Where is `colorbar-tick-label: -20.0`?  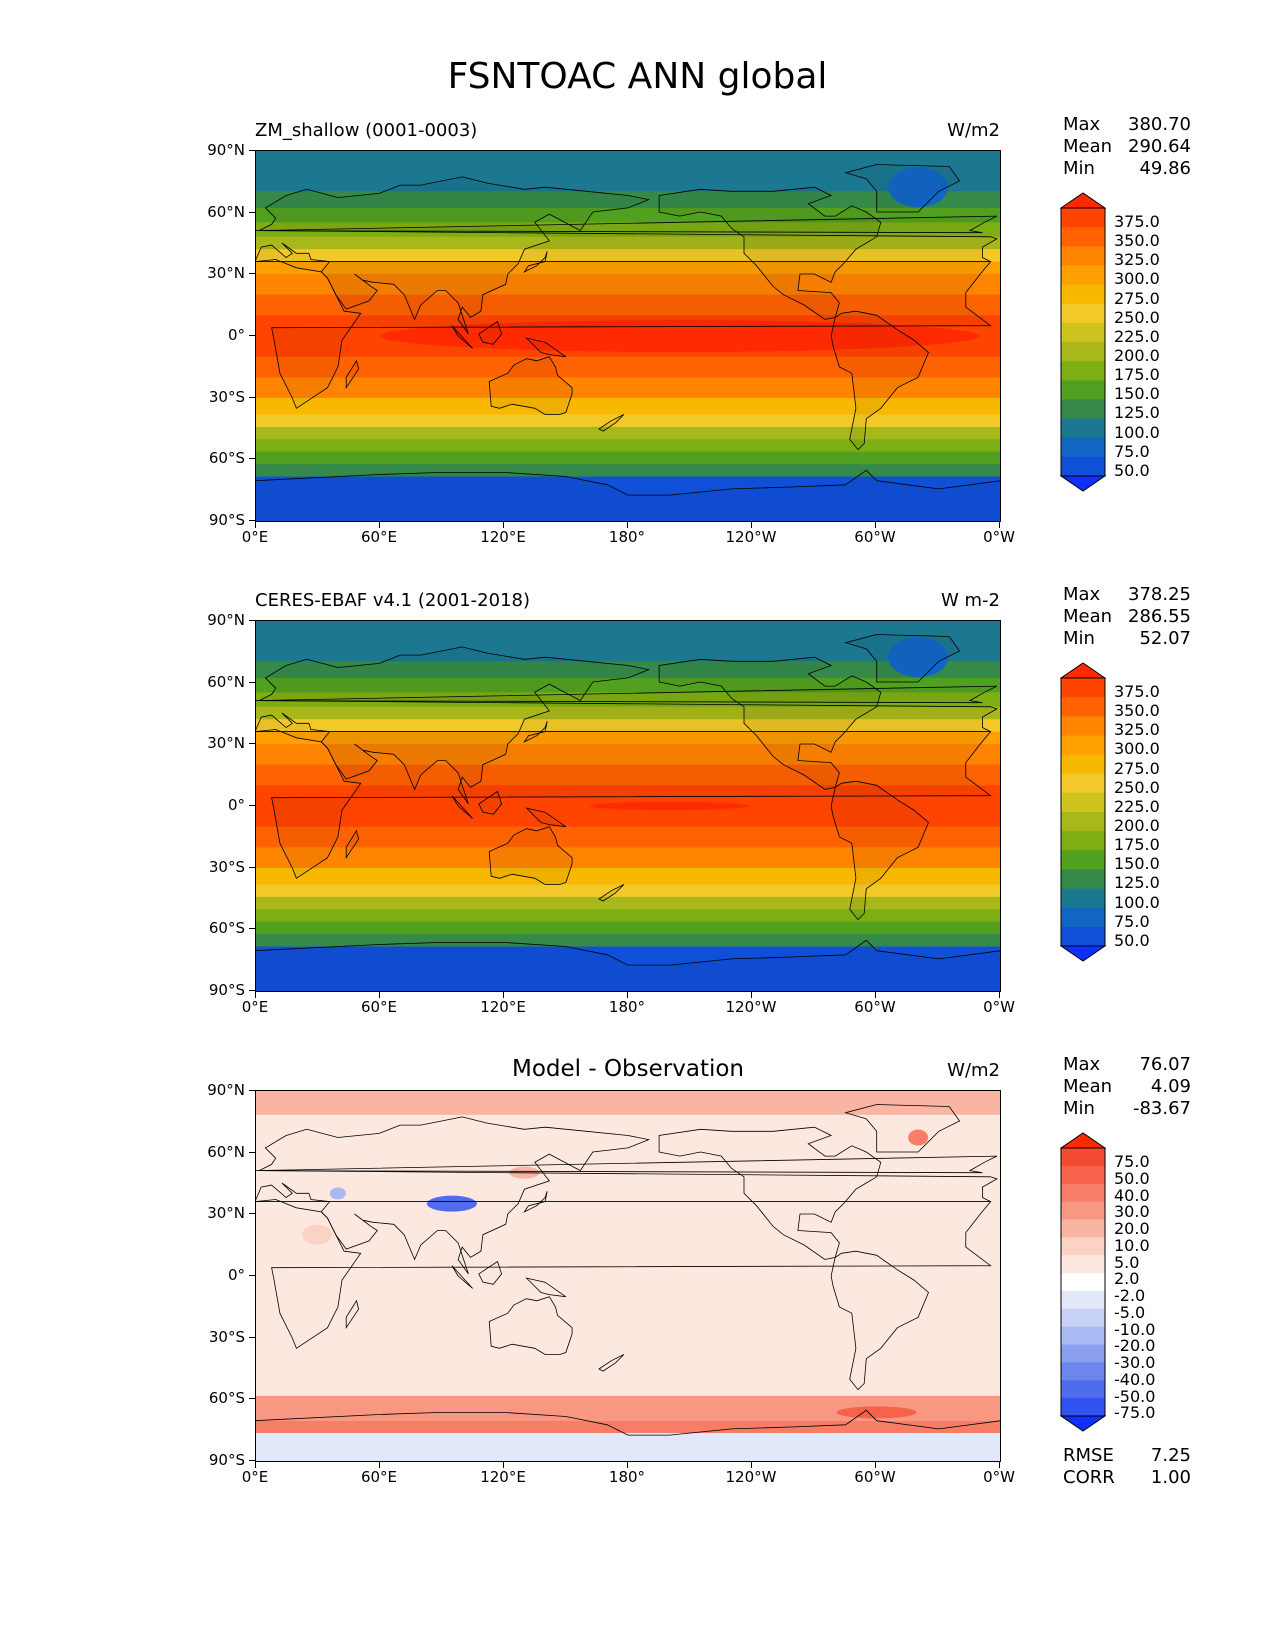
colorbar-tick-label: -20.0 is located at coordinates (1135, 1346).